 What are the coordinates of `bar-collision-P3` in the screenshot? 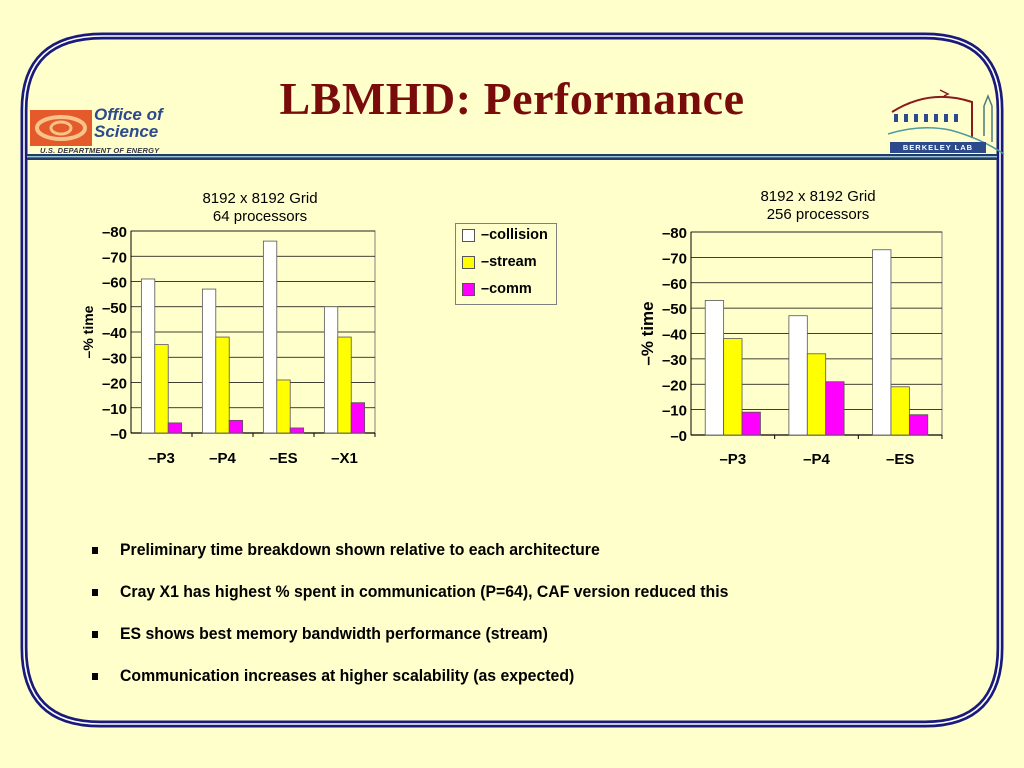 It's located at (714, 368).